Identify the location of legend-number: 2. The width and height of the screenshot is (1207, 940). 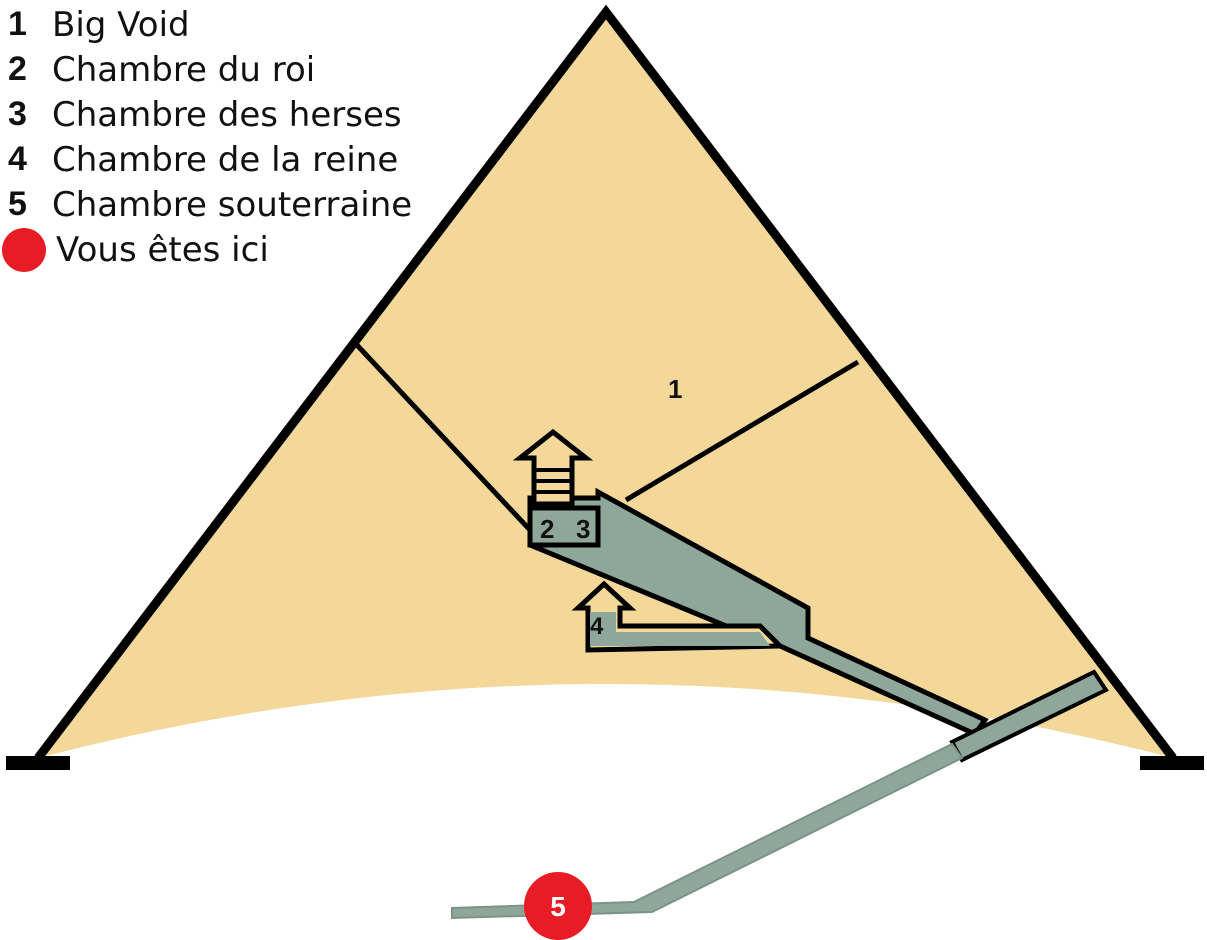
(17, 69).